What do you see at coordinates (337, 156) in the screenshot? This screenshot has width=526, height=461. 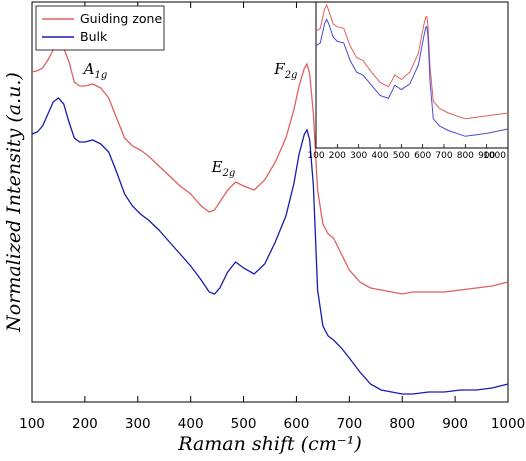 I see `inset-x-tick-label: 200` at bounding box center [337, 156].